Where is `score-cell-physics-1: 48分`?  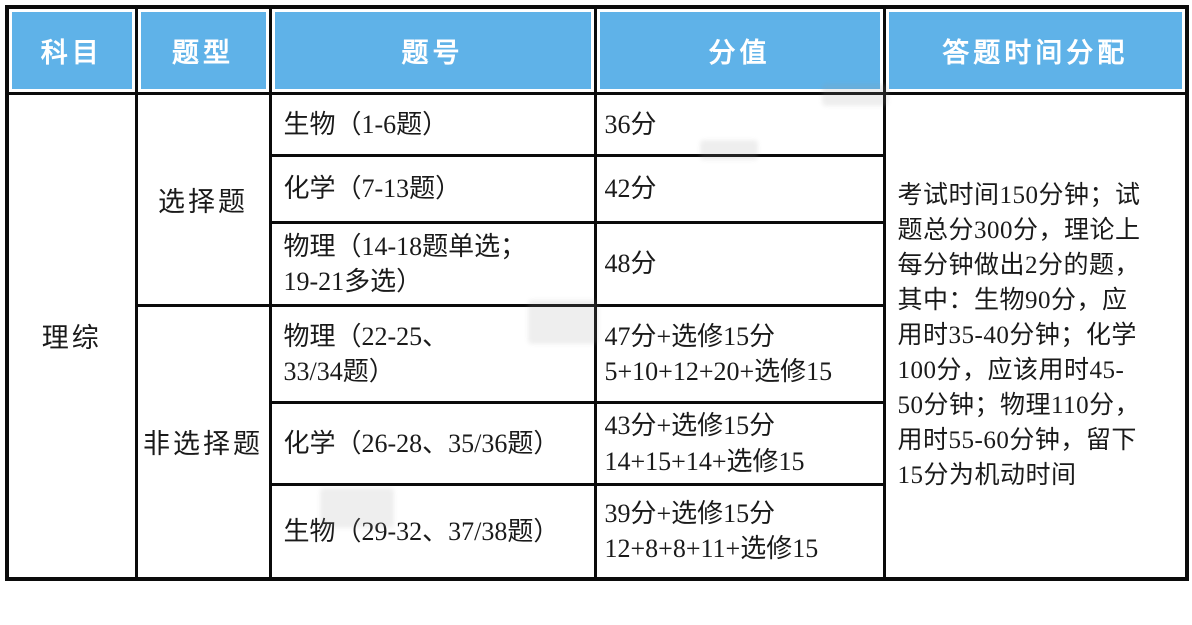 score-cell-physics-1: 48分 is located at coordinates (739, 264).